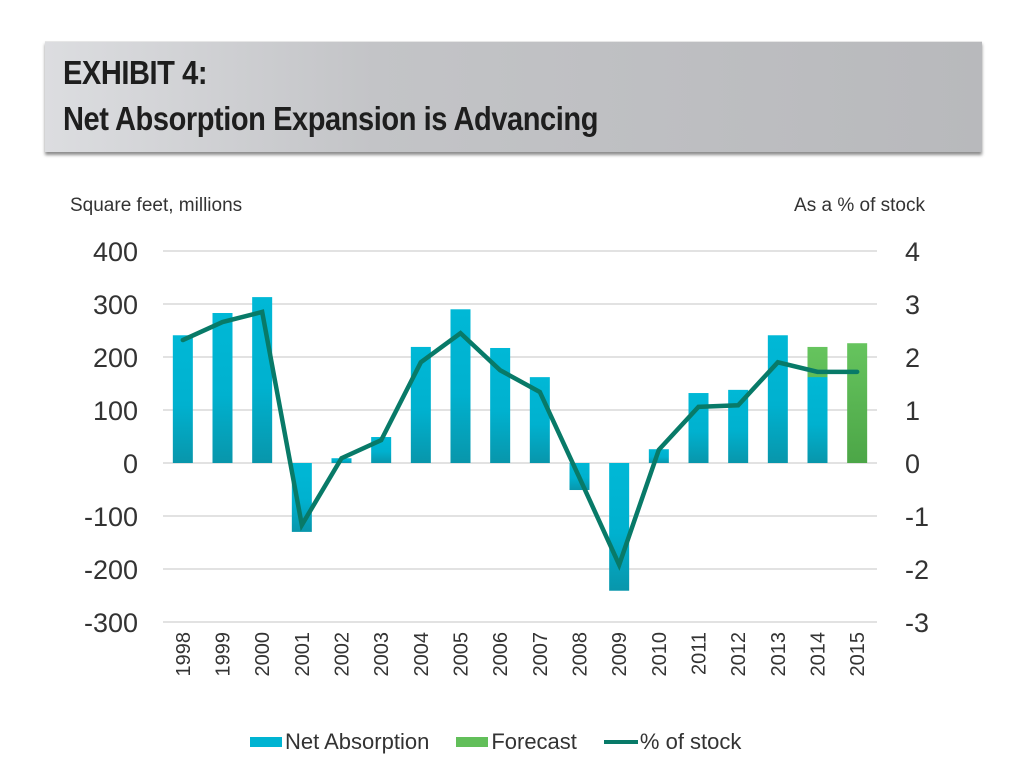 Image resolution: width=1034 pixels, height=776 pixels. Describe the element at coordinates (422, 654) in the screenshot. I see `x-tick-label: 2004` at that location.